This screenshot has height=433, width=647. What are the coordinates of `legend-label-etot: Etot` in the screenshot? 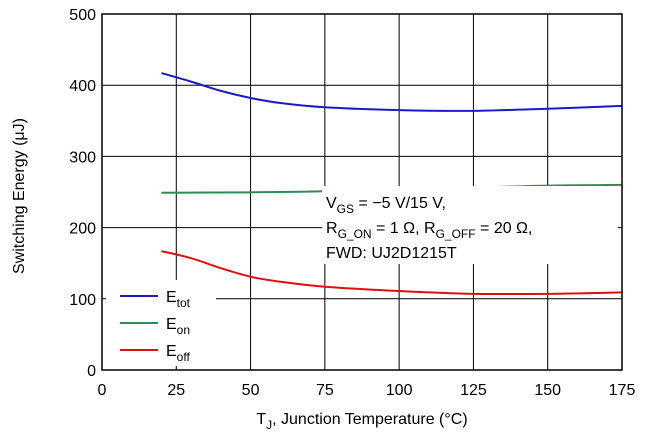 It's located at (178, 299).